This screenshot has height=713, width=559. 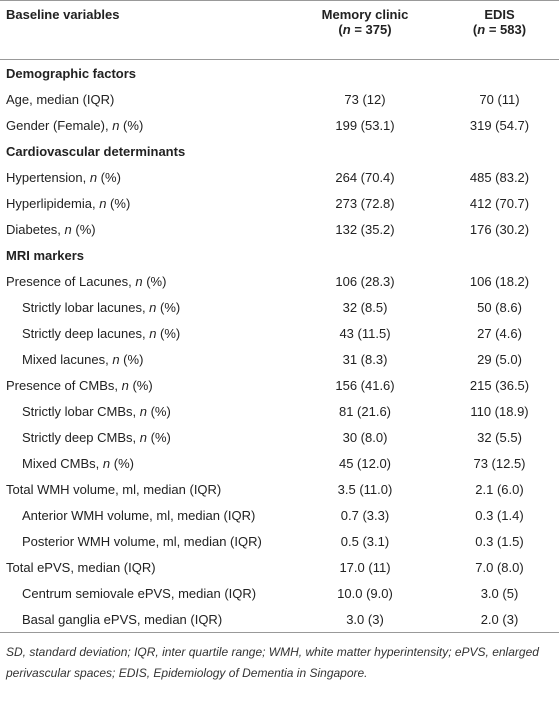 I want to click on cell-value: 264 (70.4), so click(x=365, y=177).